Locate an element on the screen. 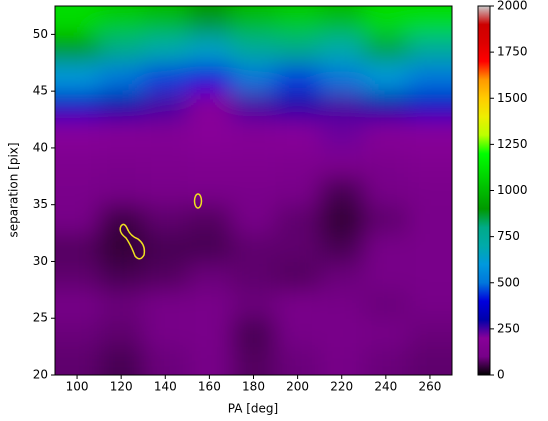 The height and width of the screenshot is (421, 548). x-tick-label: 240 is located at coordinates (385, 387).